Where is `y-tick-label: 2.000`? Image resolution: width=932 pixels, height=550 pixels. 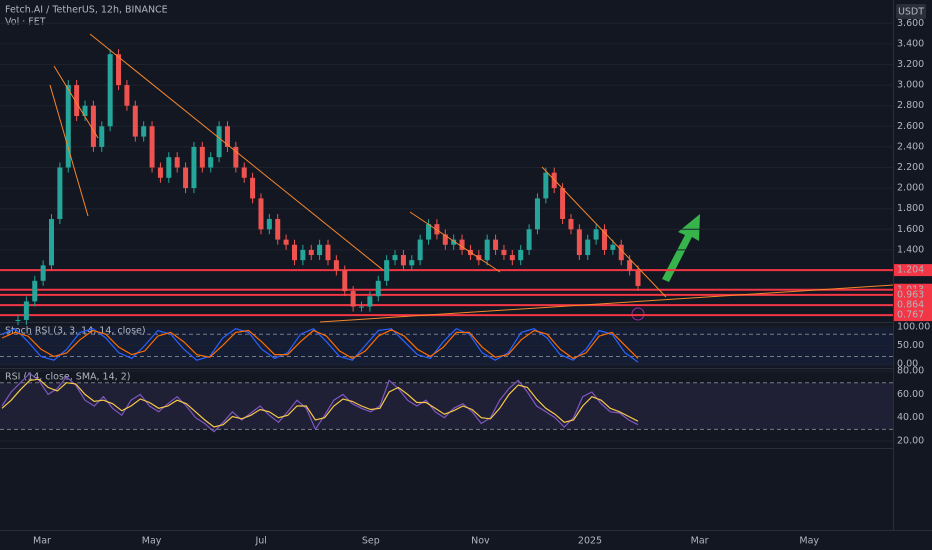 y-tick-label: 2.000 is located at coordinates (910, 188).